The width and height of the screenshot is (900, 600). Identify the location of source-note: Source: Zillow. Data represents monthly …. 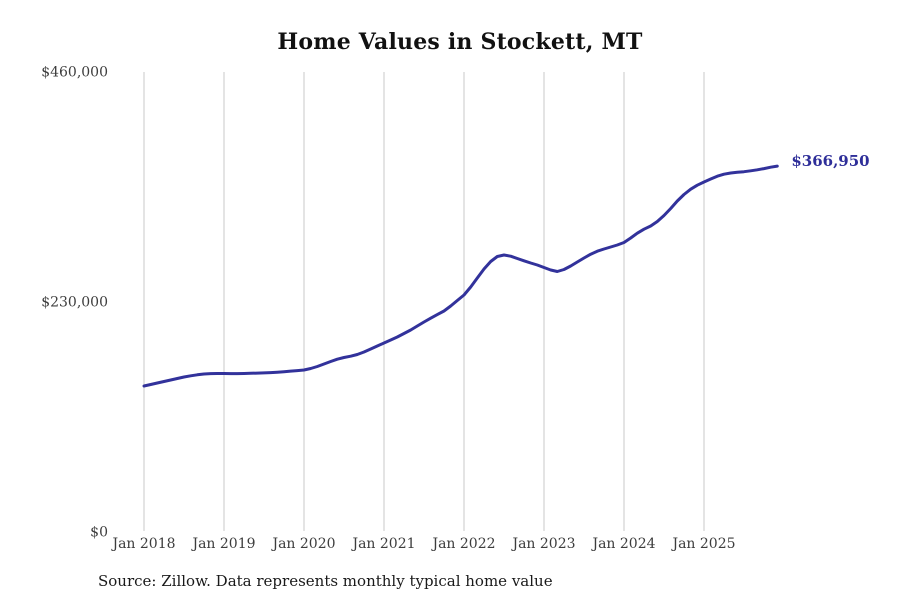
(325, 581).